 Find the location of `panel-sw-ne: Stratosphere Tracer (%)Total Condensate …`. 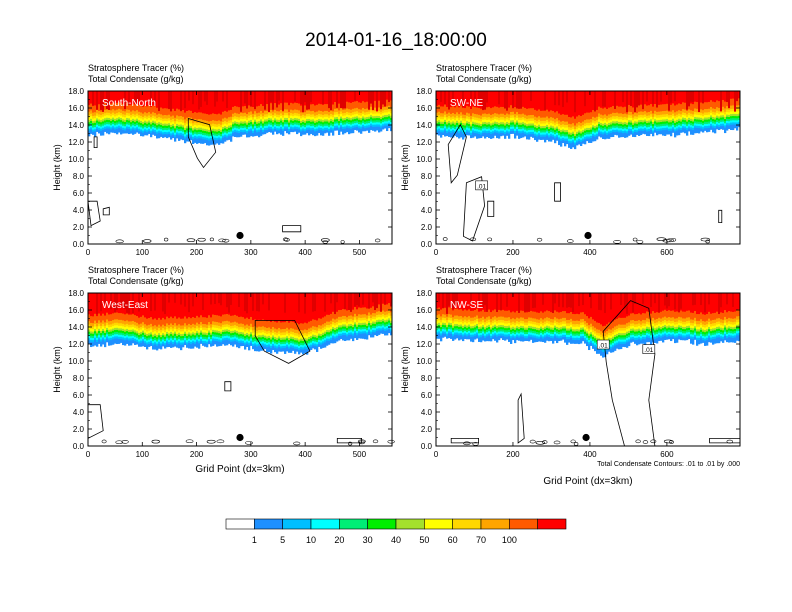

panel-sw-ne: Stratosphere Tracer (%)Total Condensate … is located at coordinates (570, 160).